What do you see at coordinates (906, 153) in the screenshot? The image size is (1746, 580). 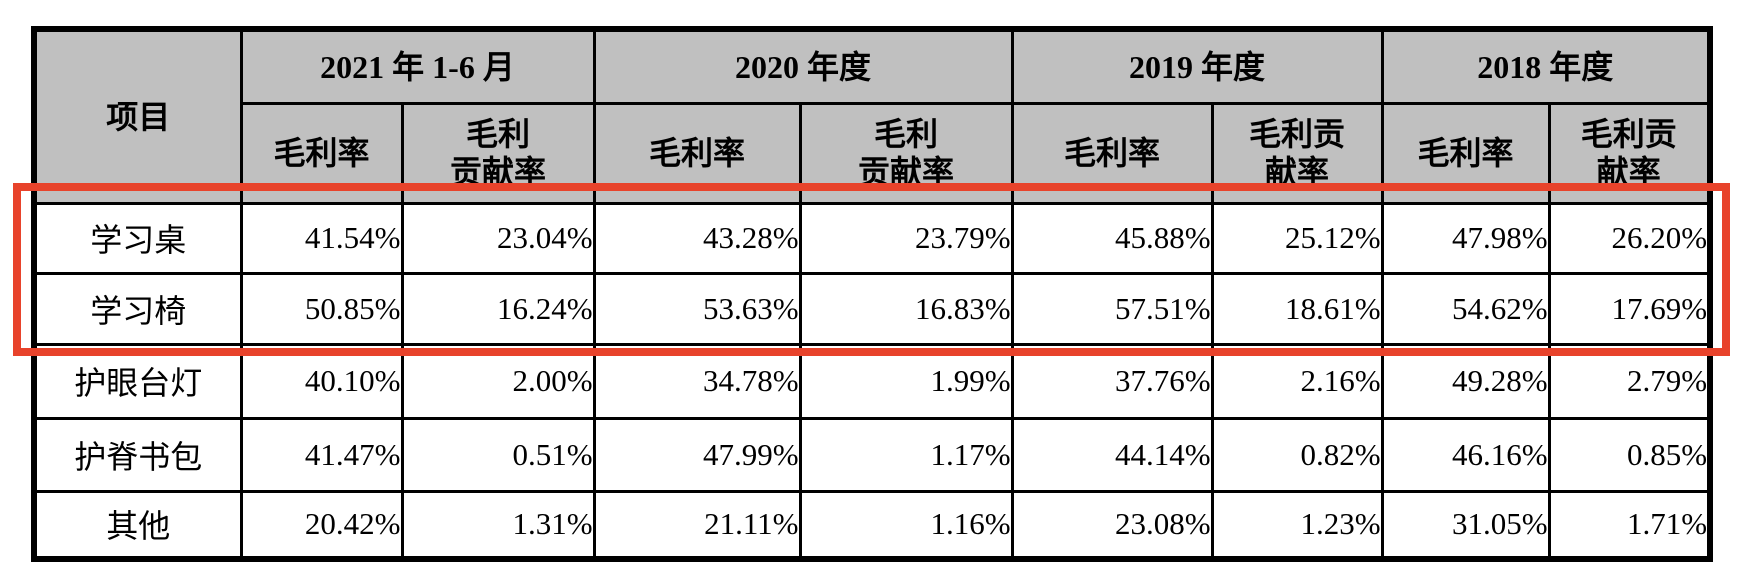 I see `header-2020-contribution: 毛利 贡献率` at bounding box center [906, 153].